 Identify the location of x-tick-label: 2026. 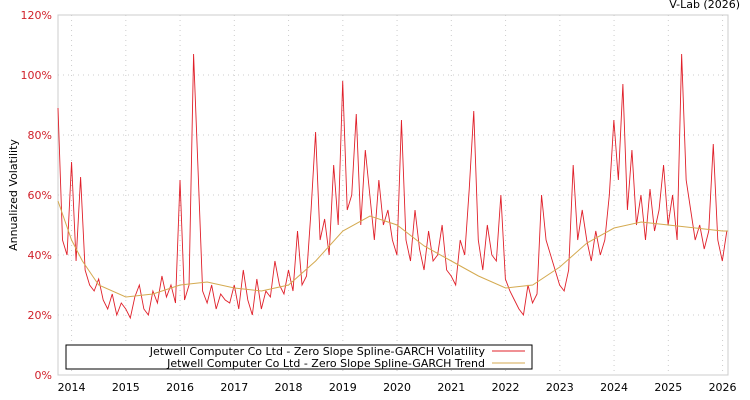
(723, 387).